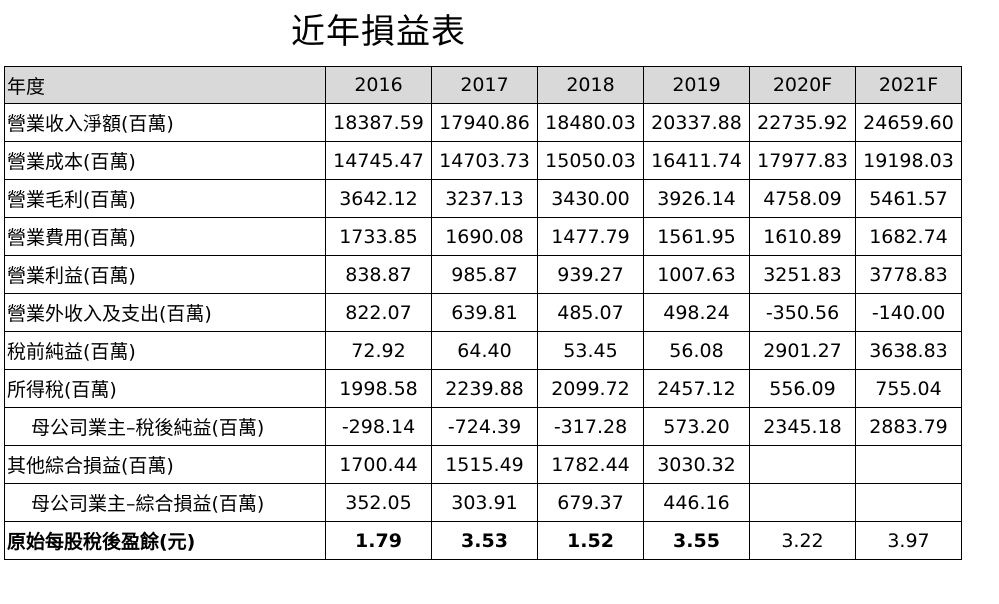 The width and height of the screenshot is (999, 604). I want to click on table-cell: 17940.86, so click(484, 122).